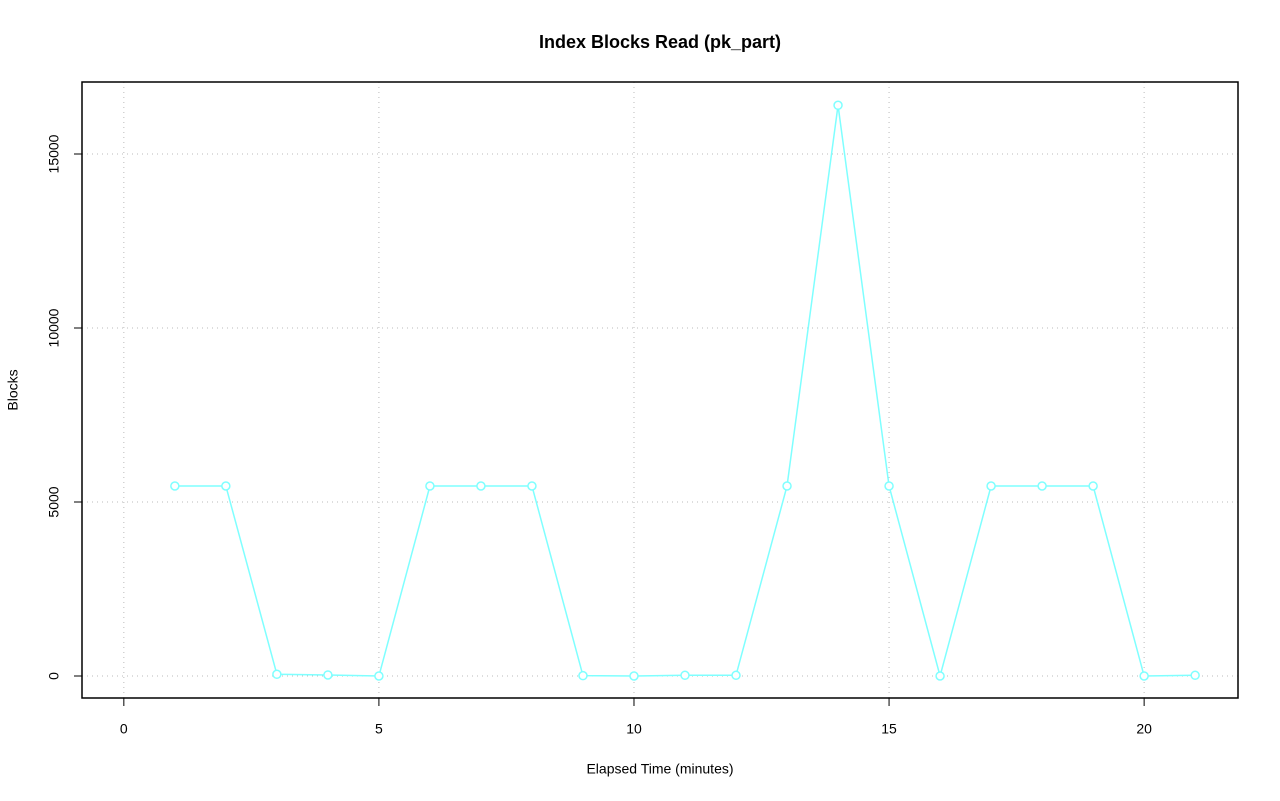 This screenshot has height=801, width=1280. What do you see at coordinates (1144, 729) in the screenshot?
I see `x-tick-label: 20` at bounding box center [1144, 729].